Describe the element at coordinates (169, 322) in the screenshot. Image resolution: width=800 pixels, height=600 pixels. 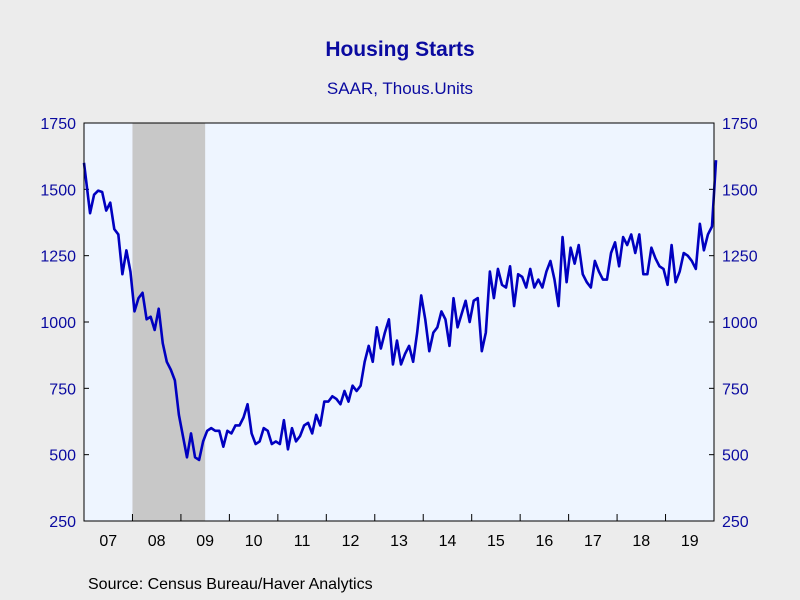
I see `recession-shading` at that location.